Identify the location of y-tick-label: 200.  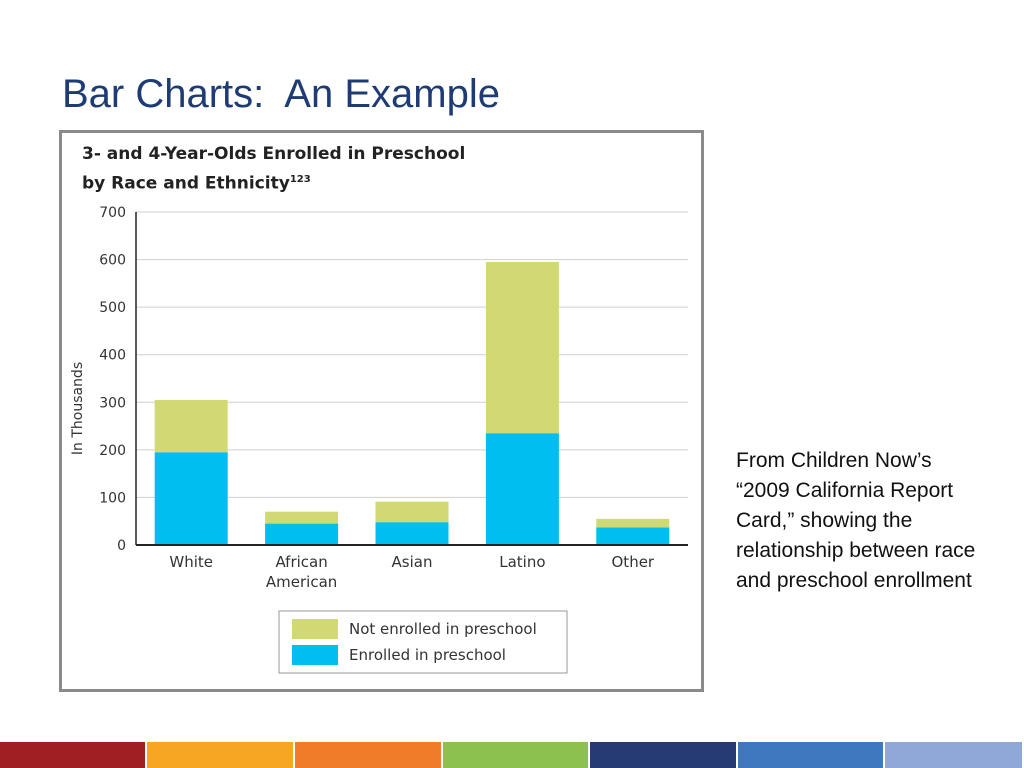
(112, 451).